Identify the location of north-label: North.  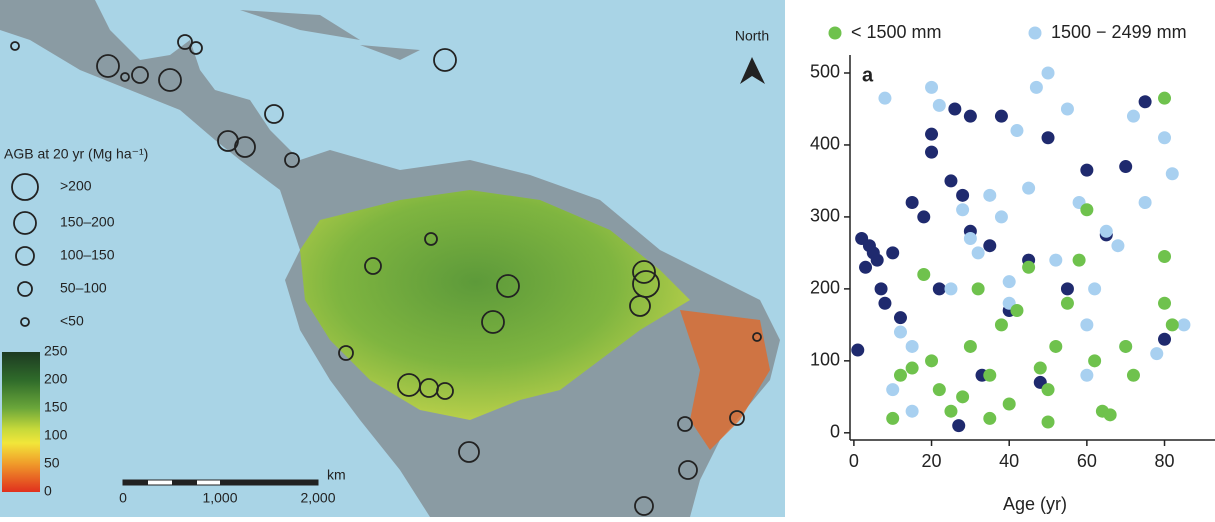
(752, 36).